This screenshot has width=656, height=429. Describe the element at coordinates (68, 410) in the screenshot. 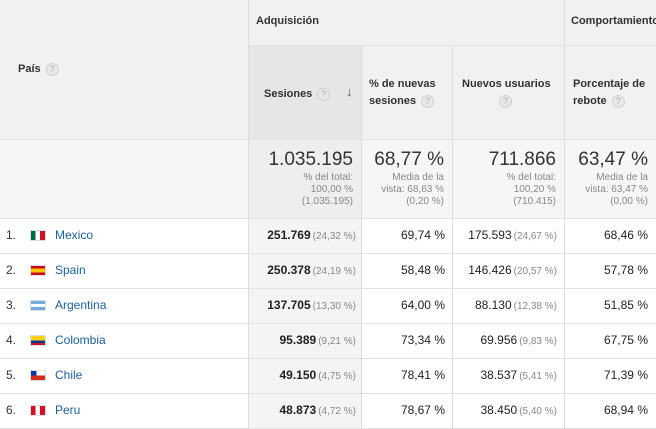

I see `country-link: Peru` at that location.